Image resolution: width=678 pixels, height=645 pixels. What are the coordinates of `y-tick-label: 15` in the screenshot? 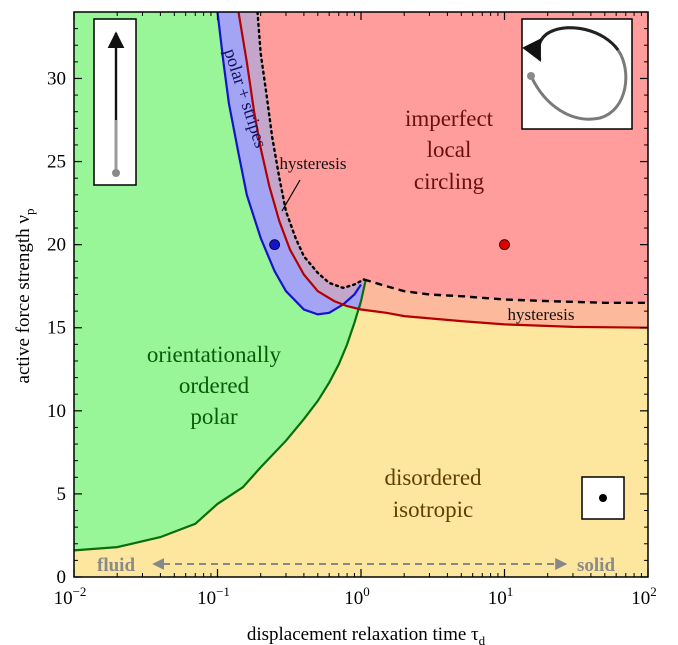 It's located at (56, 328).